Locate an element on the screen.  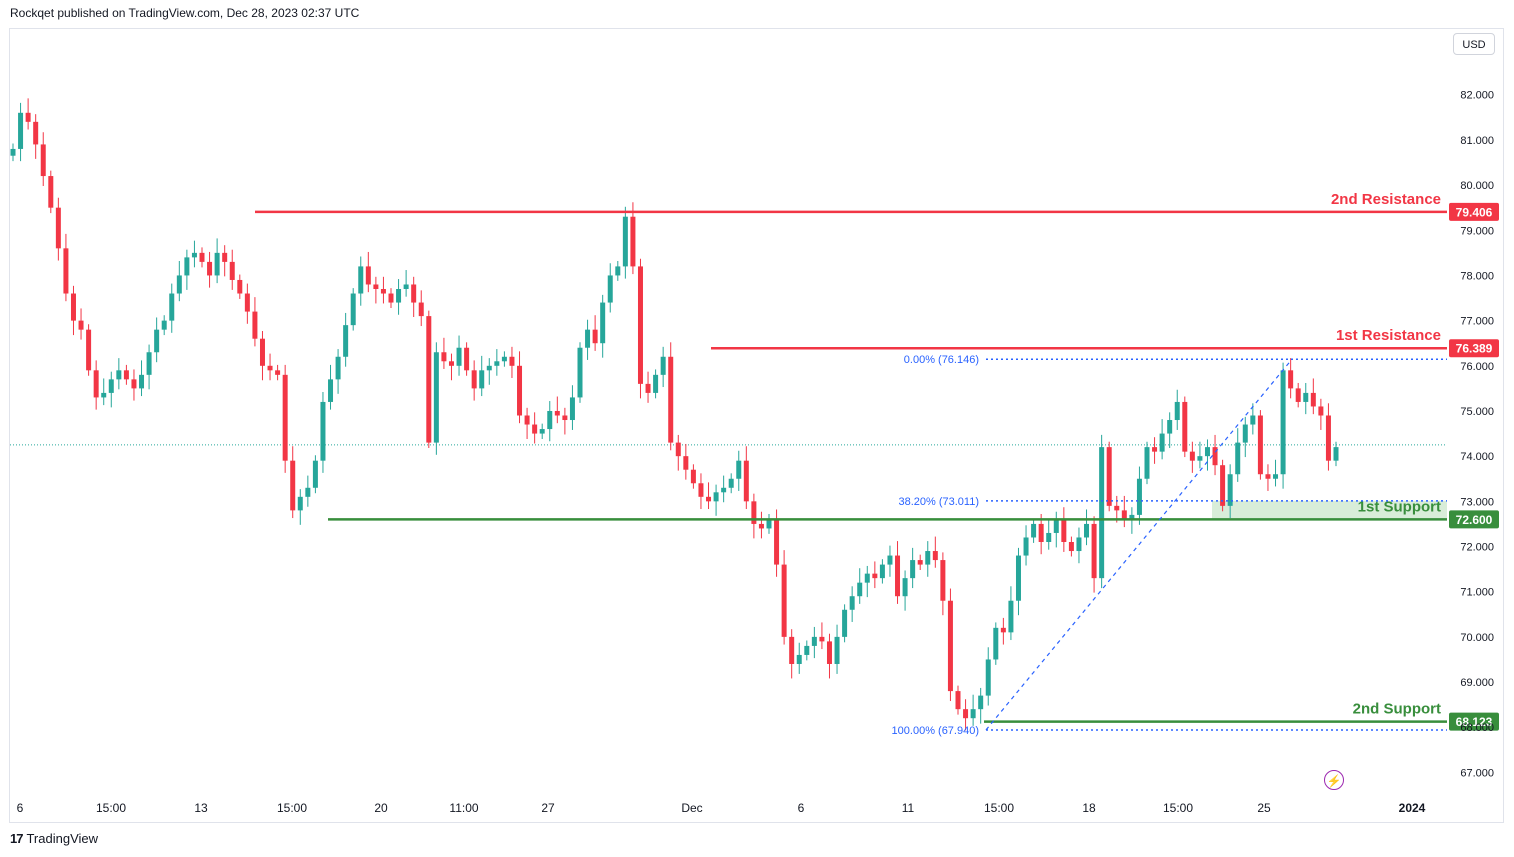
fib-level-label: 0.00% (76.146) is located at coordinates (941, 360).